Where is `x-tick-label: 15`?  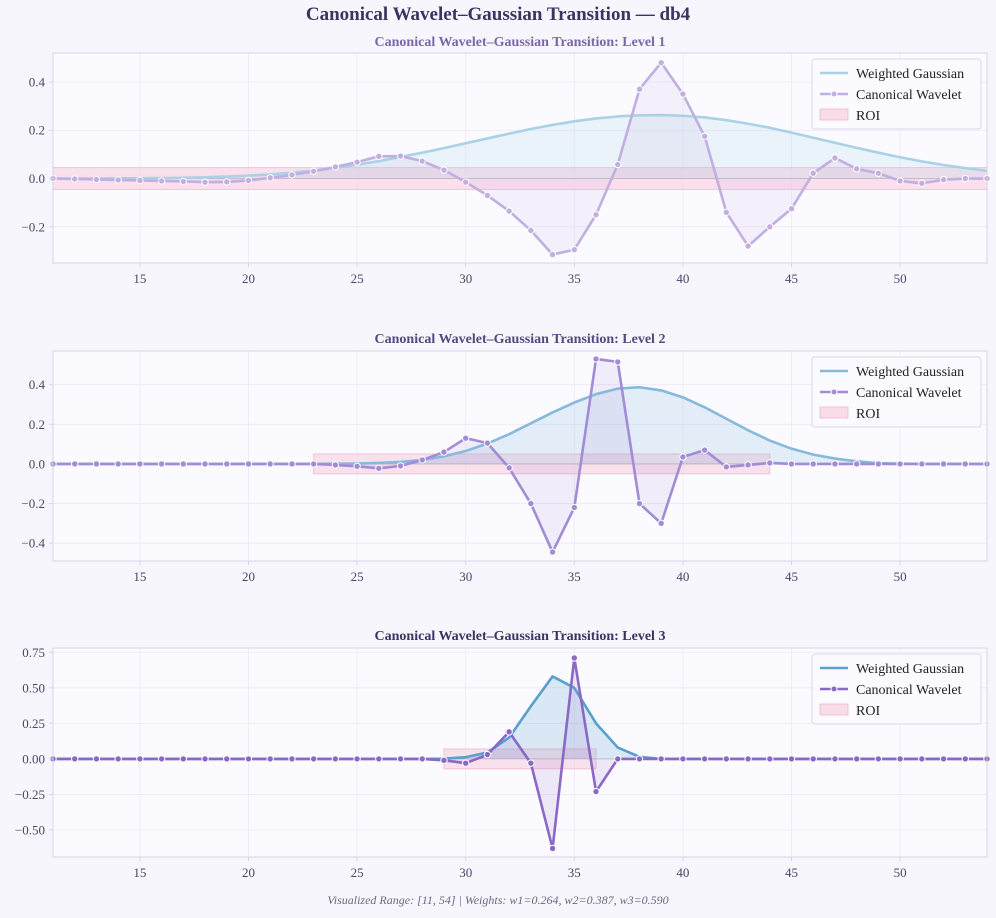
x-tick-label: 15 is located at coordinates (139, 576).